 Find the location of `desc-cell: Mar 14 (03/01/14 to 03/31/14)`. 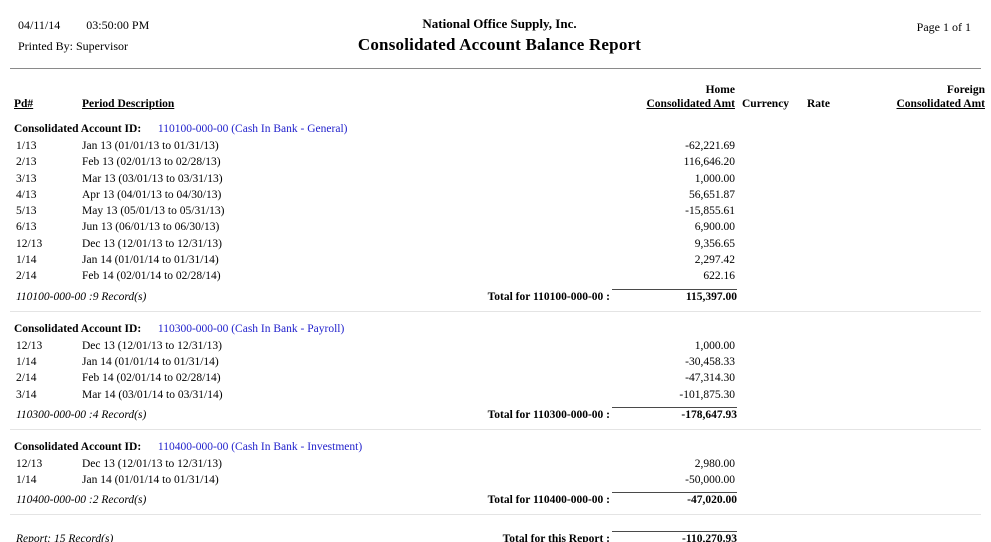

desc-cell: Mar 14 (03/01/14 to 03/31/14) is located at coordinates (152, 394).